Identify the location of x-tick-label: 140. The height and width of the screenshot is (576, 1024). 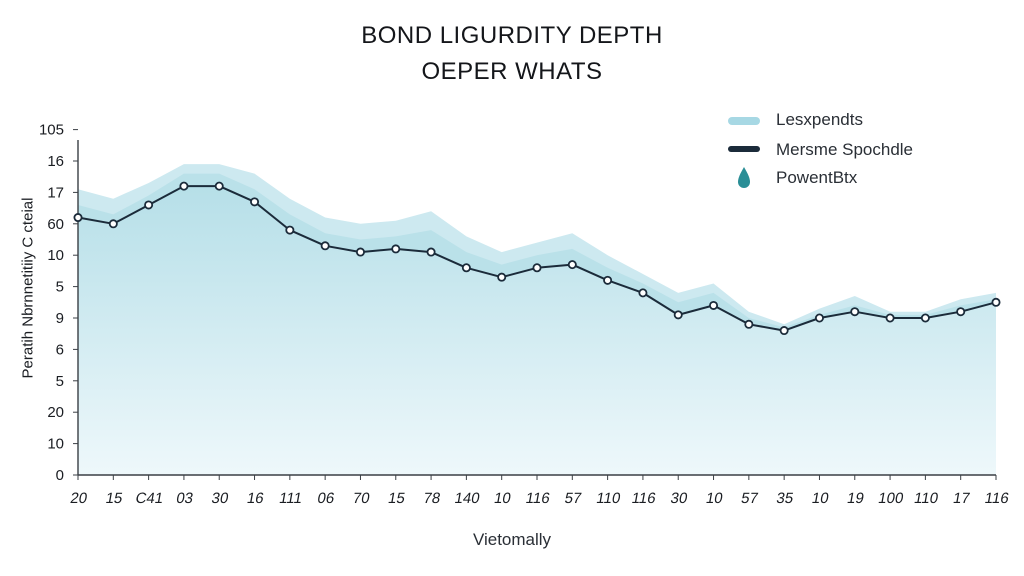
(467, 498).